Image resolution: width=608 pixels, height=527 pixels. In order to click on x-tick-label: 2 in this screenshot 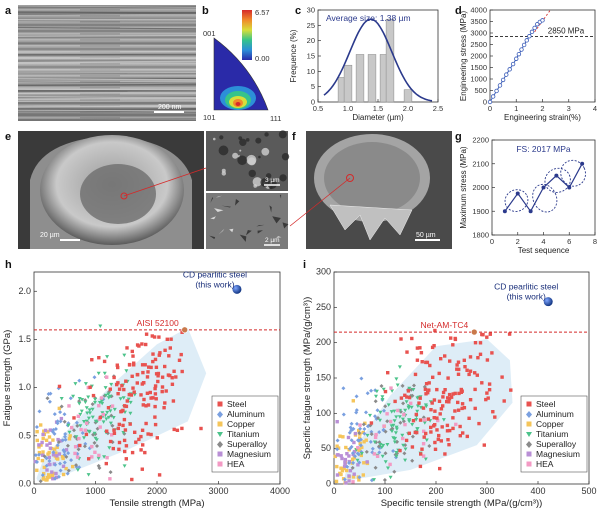, I will do `click(518, 241)`.